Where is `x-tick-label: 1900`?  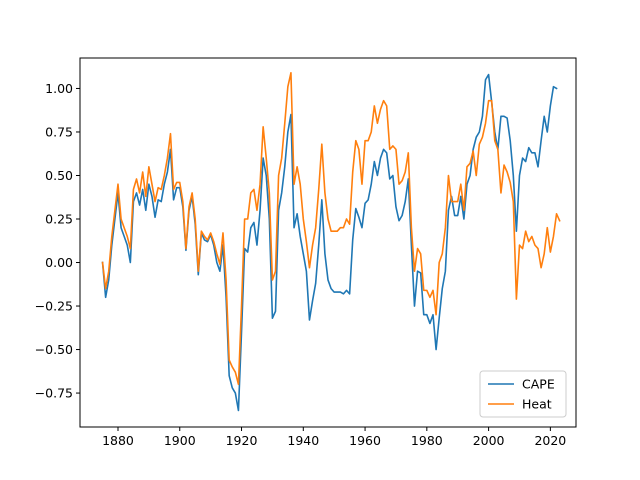
x-tick-label: 1900 is located at coordinates (180, 440).